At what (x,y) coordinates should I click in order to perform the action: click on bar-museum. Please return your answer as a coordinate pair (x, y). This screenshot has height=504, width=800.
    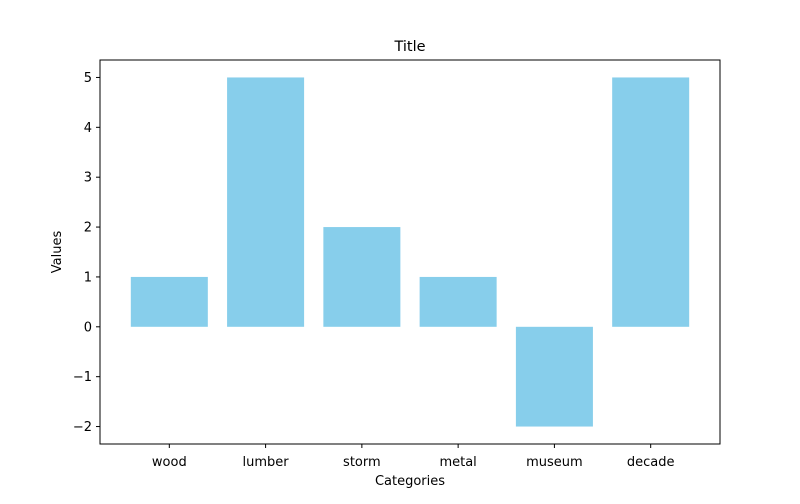
    Looking at the image, I should click on (554, 376).